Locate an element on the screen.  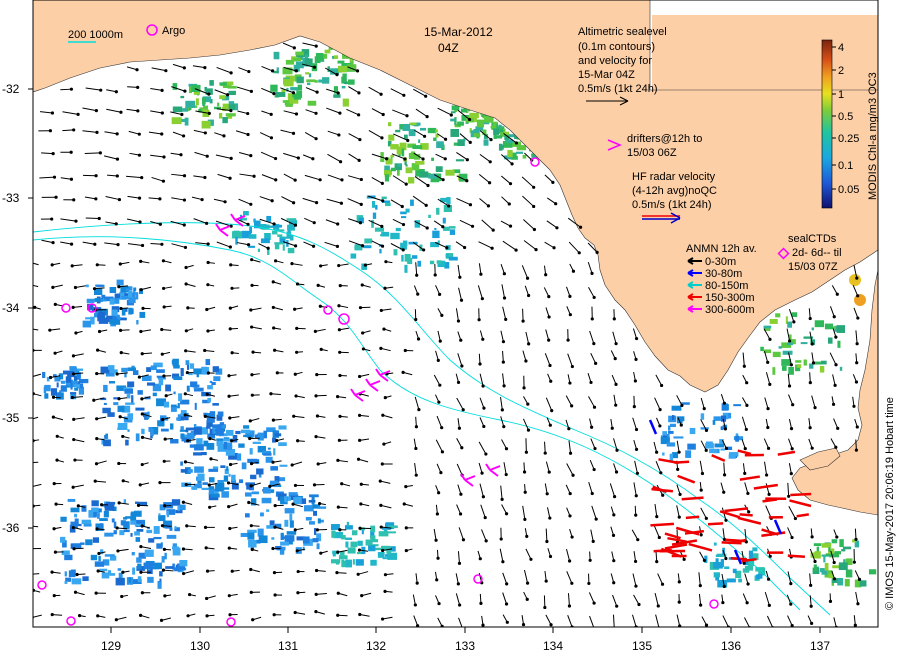
colorbar-tick-label: 0.05 is located at coordinates (848, 190).